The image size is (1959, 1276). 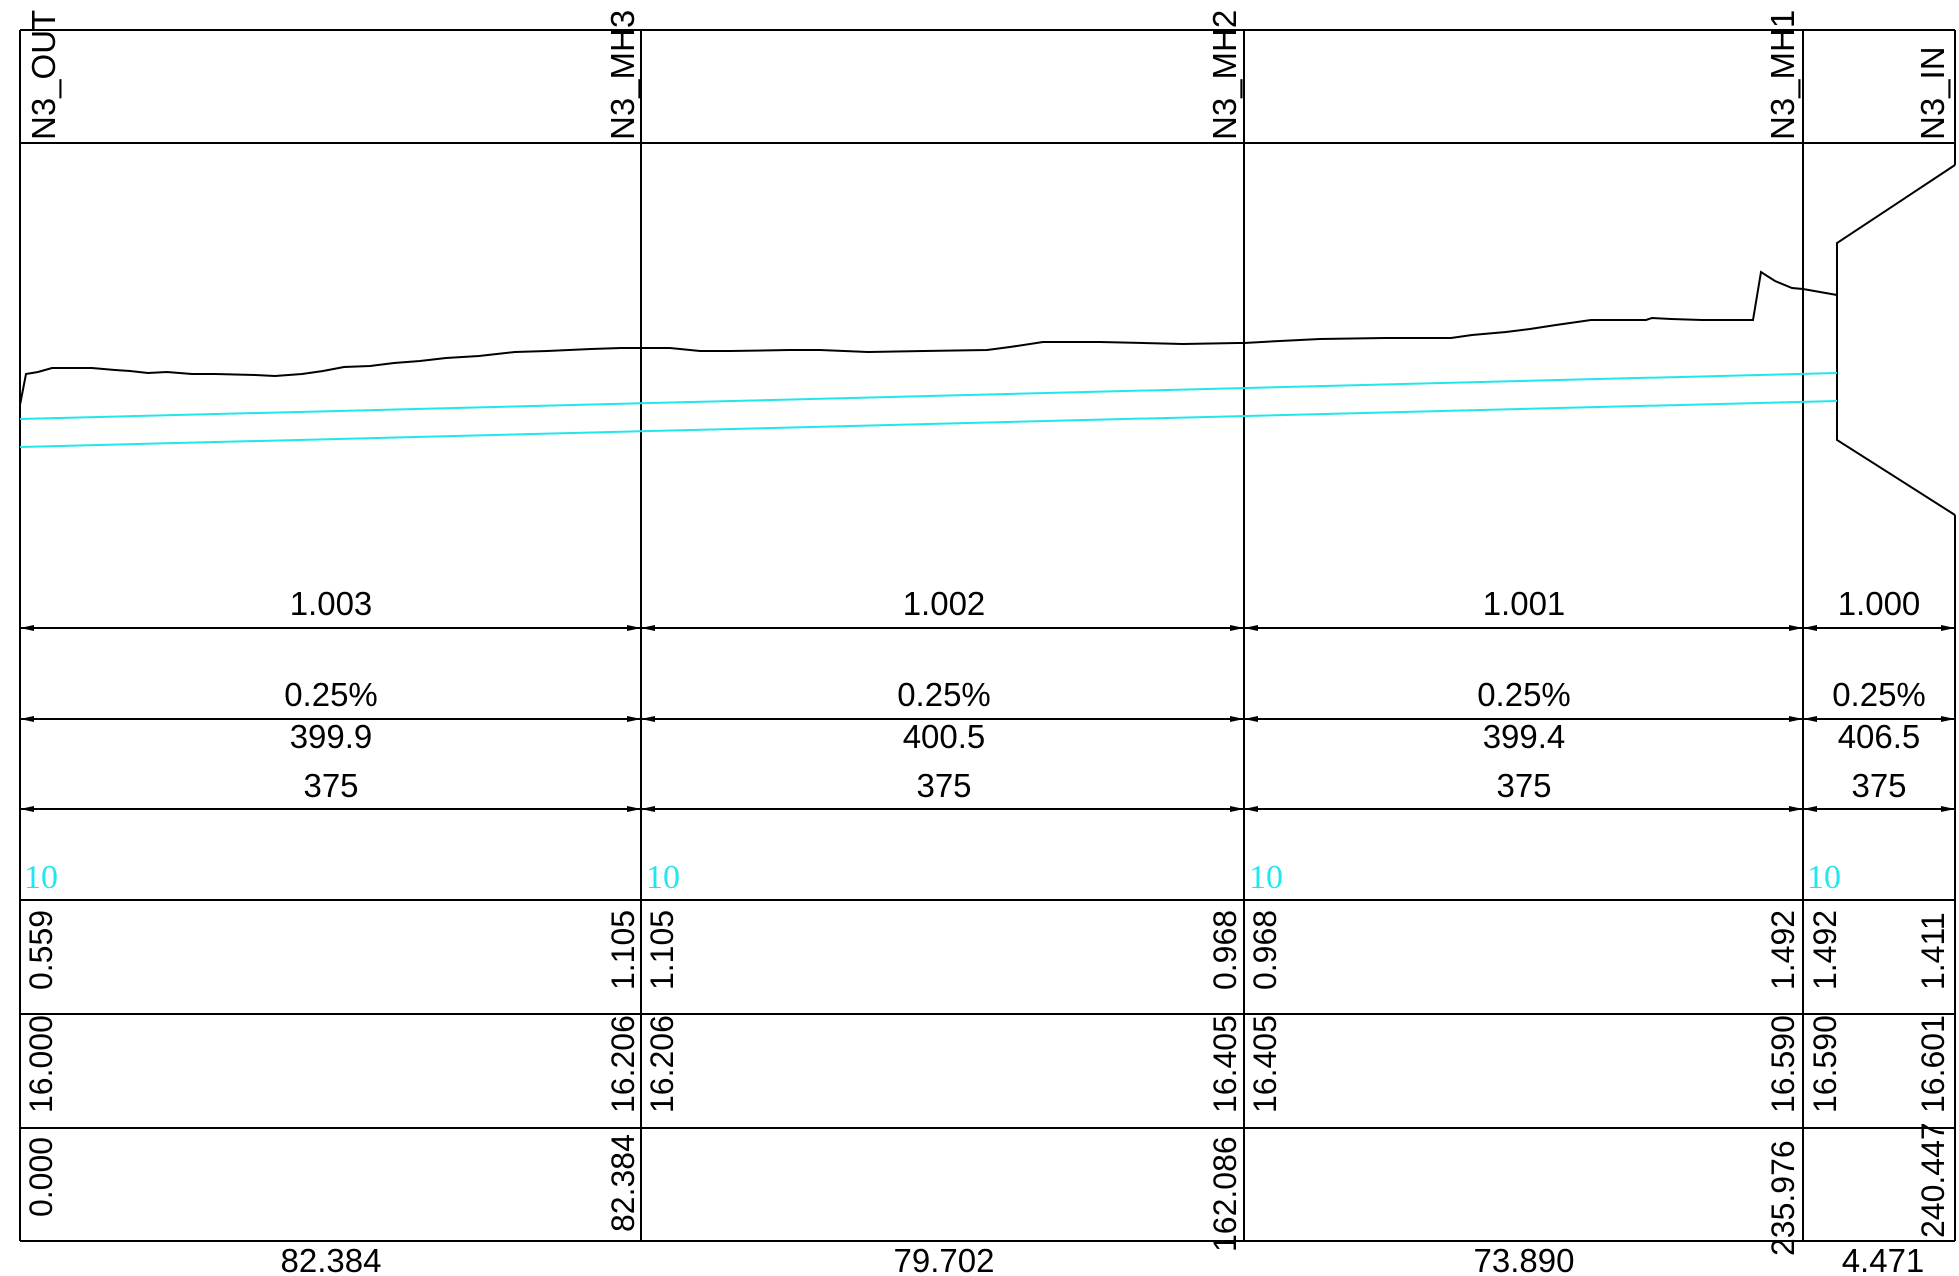 What do you see at coordinates (944, 736) in the screenshot?
I see `segment-value-a: 400.5` at bounding box center [944, 736].